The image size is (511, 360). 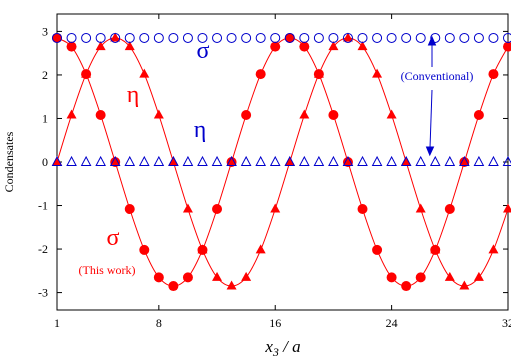 What do you see at coordinates (43, 206) in the screenshot?
I see `y-tick-label: -1` at bounding box center [43, 206].